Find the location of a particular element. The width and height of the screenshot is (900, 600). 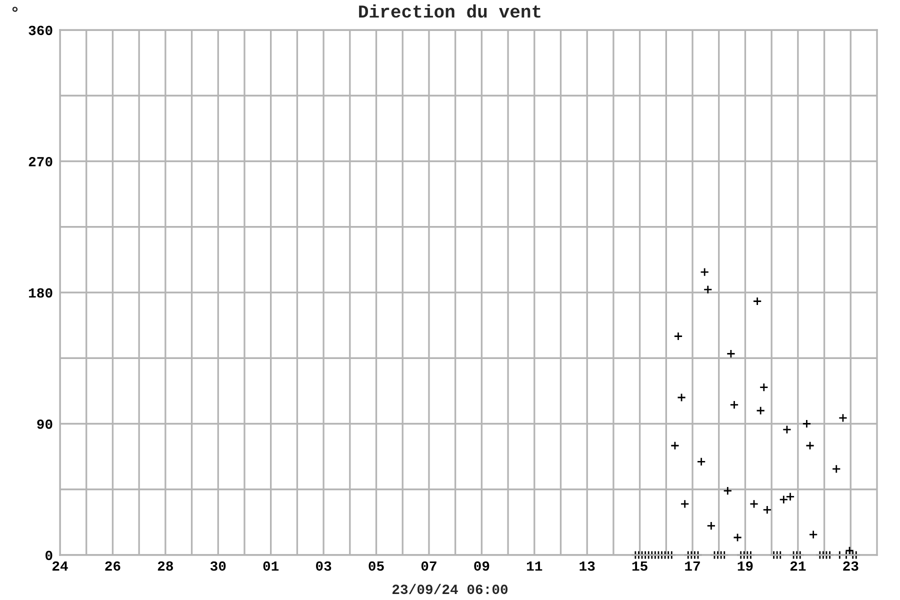

y-tick-label: 270 is located at coordinates (40, 161).